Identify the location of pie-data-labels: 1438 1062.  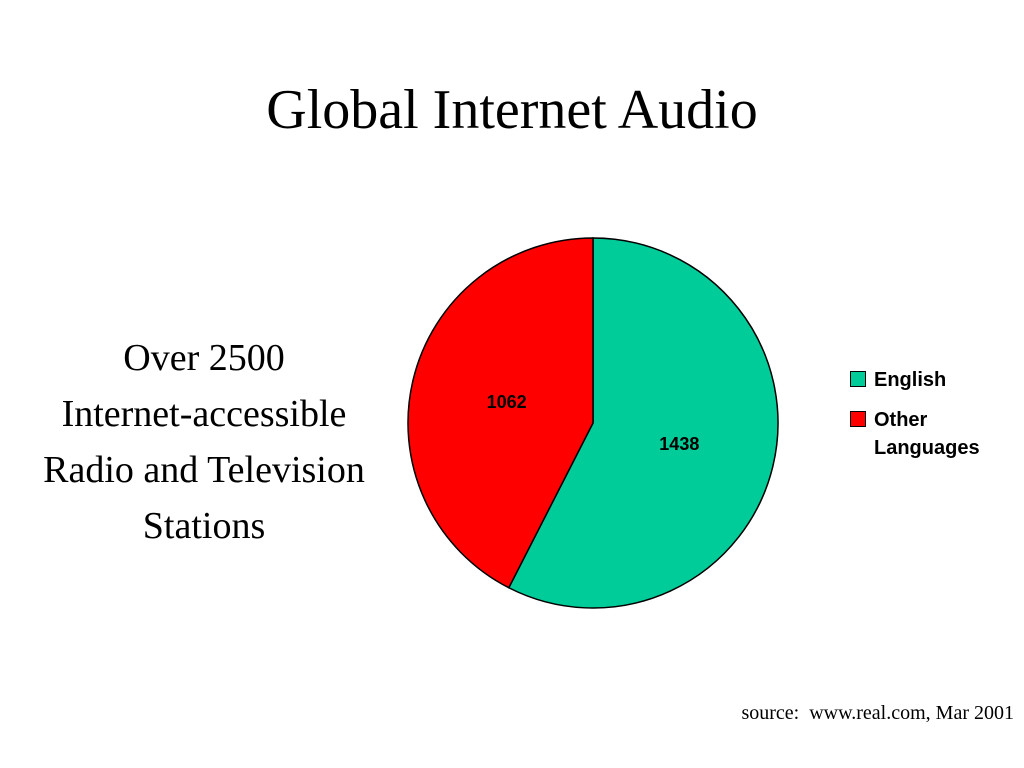
(593, 423).